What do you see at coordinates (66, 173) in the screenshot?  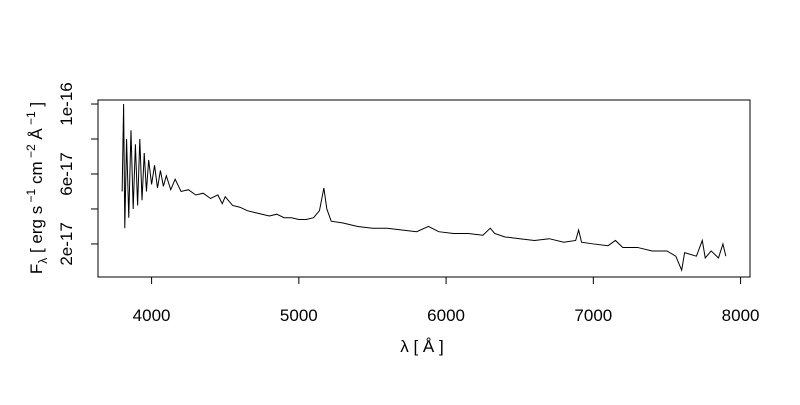 I see `y-tick-label: 6e-17` at bounding box center [66, 173].